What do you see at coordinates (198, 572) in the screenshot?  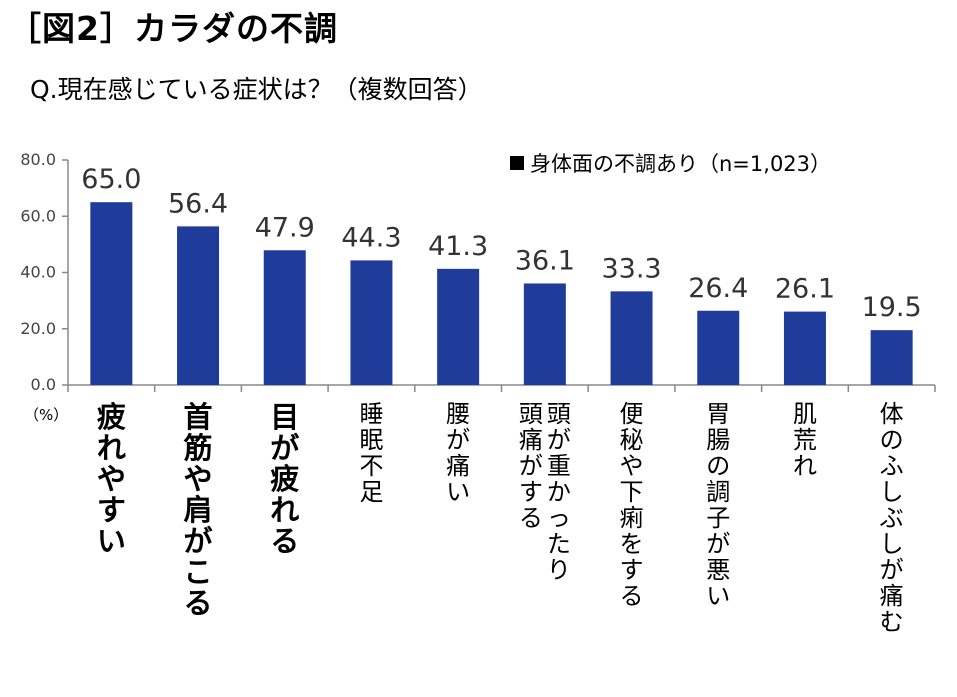 I see `category-label-char: こ` at bounding box center [198, 572].